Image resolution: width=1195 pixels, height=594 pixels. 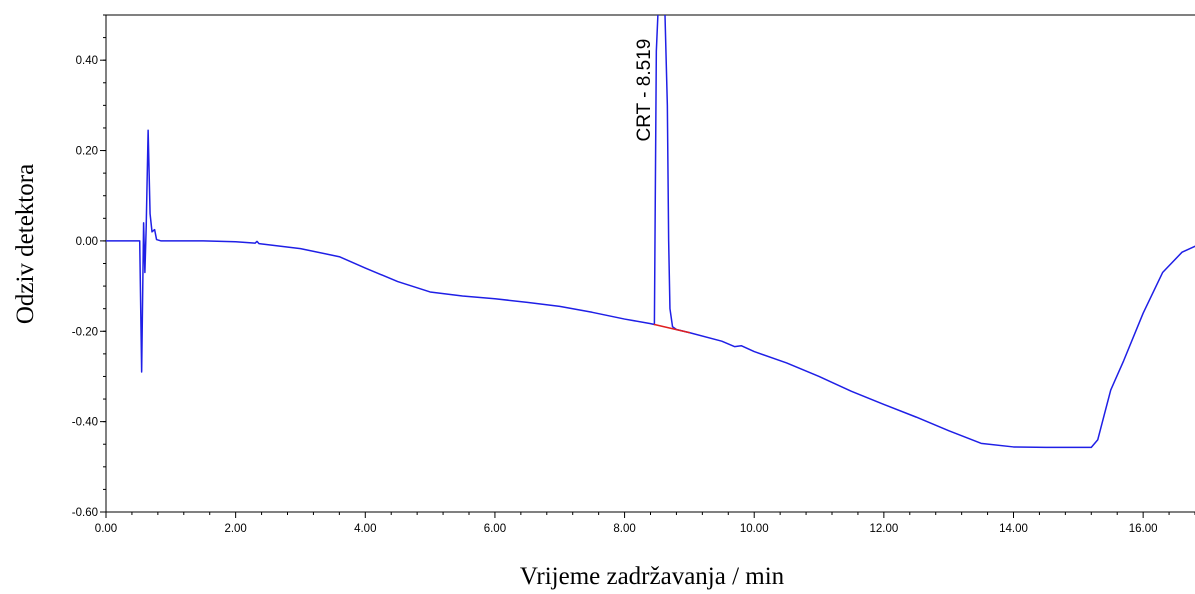 I want to click on x-tick-label: 8.00, so click(x=624, y=529).